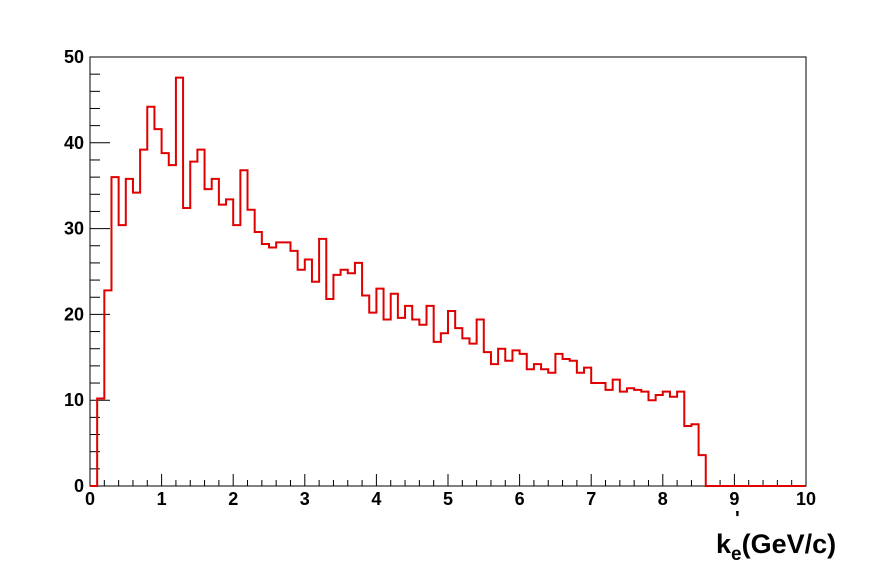  I want to click on x-tick-label: 0, so click(90, 499).